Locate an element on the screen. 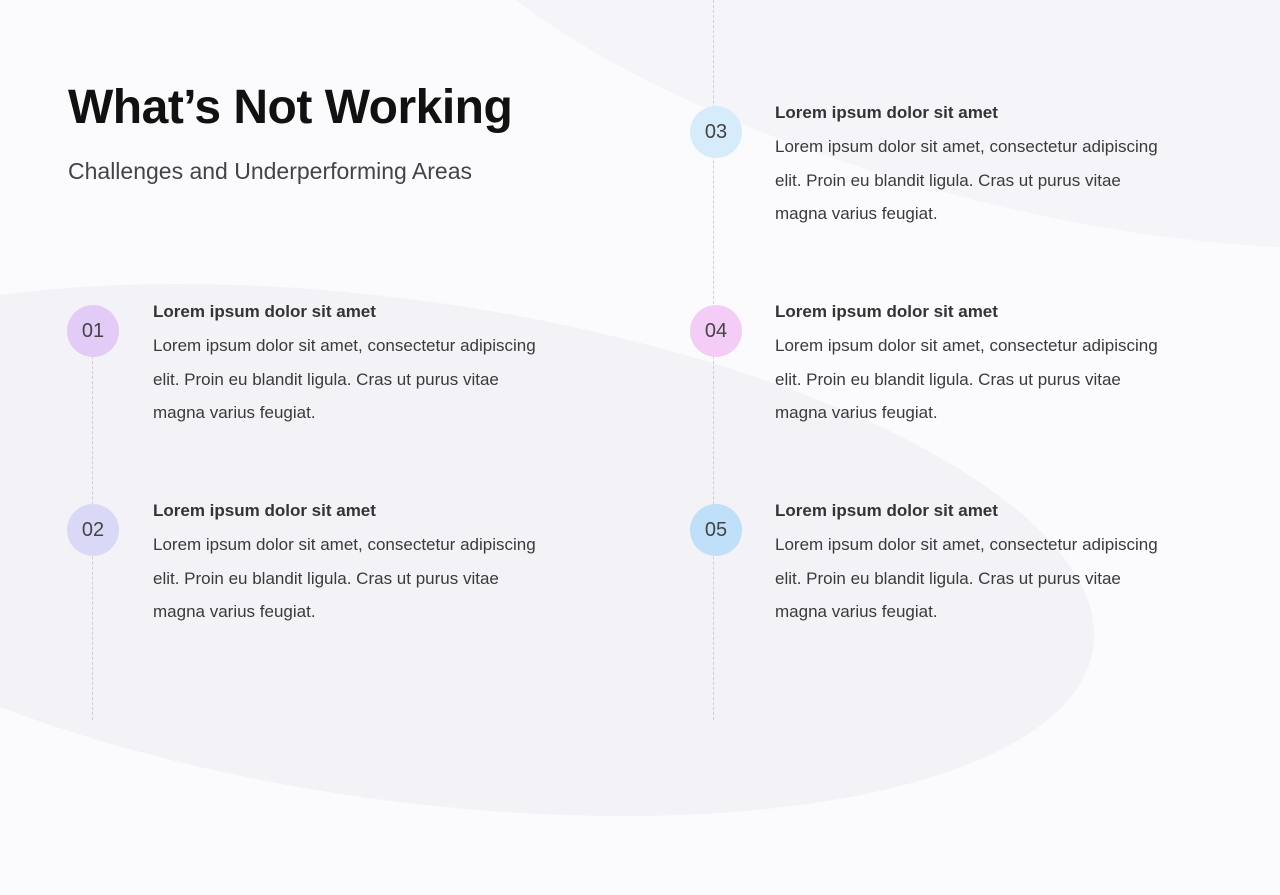 The width and height of the screenshot is (1280, 895). step-number-badge: 05 is located at coordinates (716, 530).